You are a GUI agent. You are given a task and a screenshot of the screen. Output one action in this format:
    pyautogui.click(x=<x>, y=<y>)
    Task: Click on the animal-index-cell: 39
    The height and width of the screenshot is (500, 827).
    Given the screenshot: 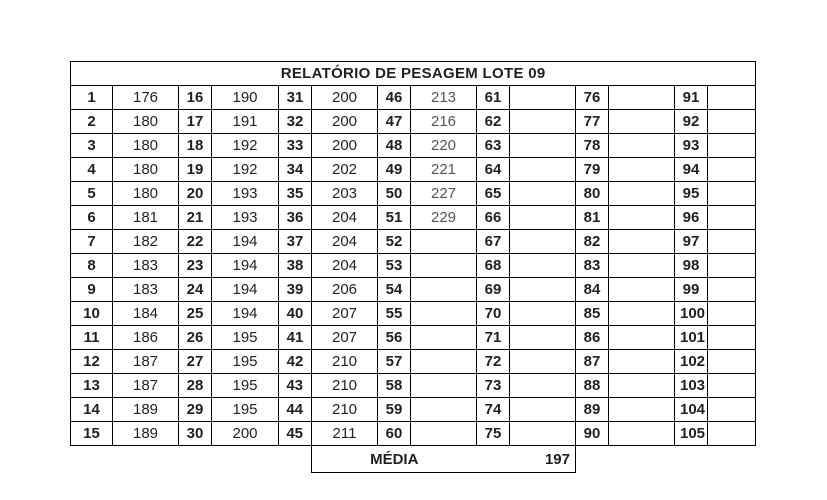 What is the action you would take?
    pyautogui.click(x=295, y=289)
    